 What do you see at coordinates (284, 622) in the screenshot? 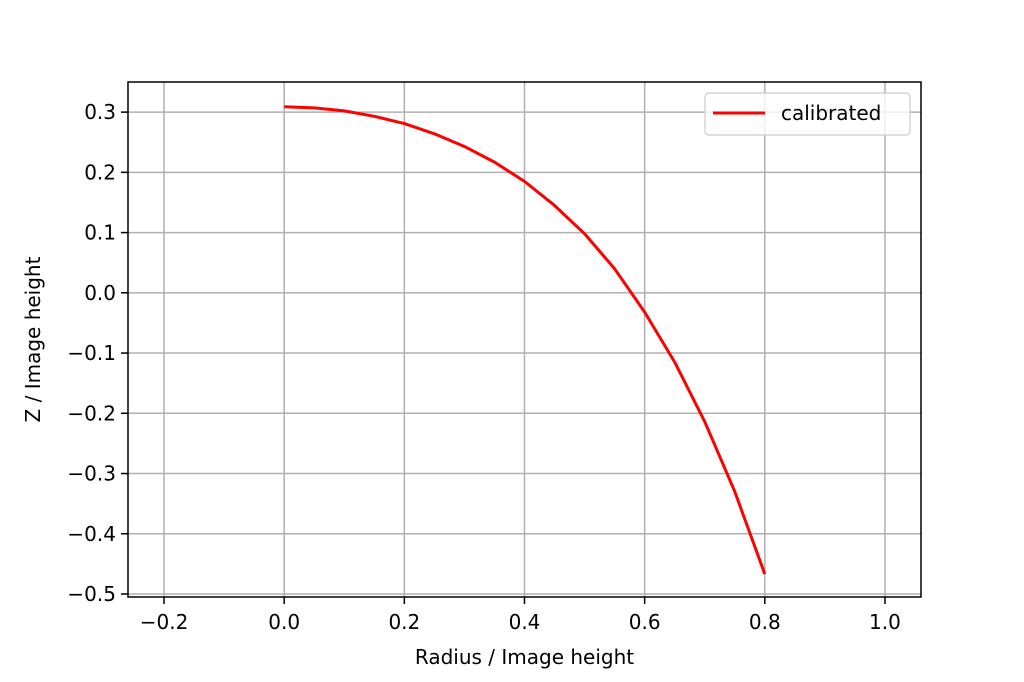
I see `x-tick-label: 0.0` at bounding box center [284, 622].